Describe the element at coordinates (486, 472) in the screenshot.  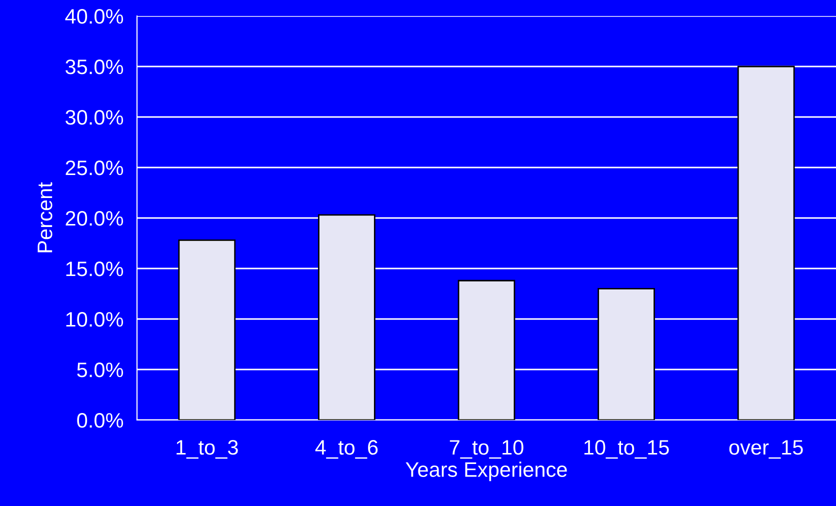
I see `x-axis-title: Years Experience` at that location.